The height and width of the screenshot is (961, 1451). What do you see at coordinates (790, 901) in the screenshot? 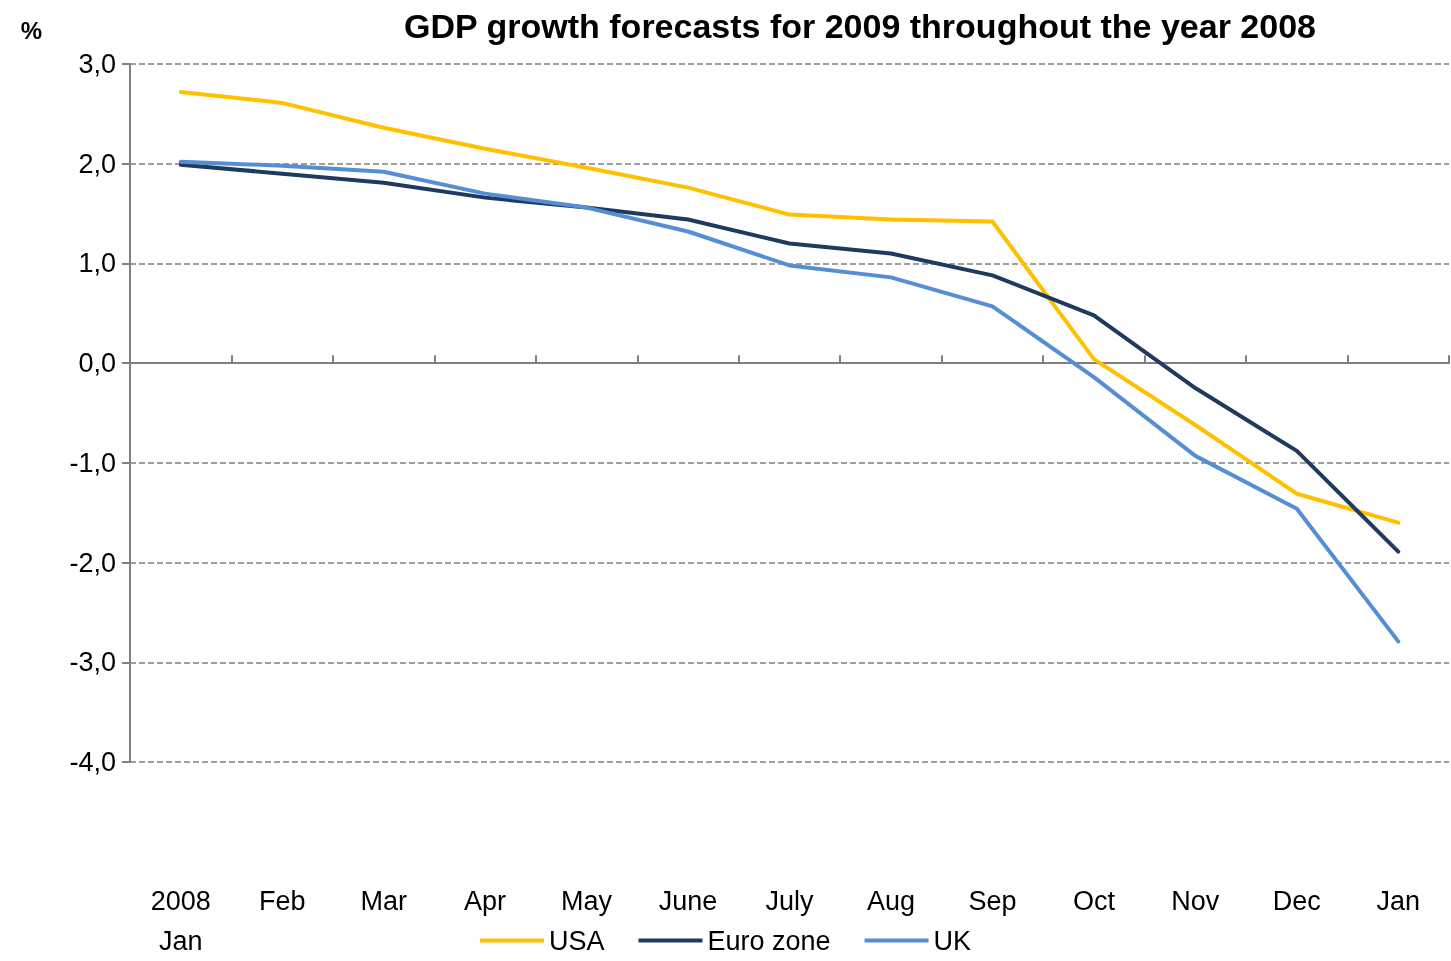
I see `x-tick-label: July` at bounding box center [790, 901].